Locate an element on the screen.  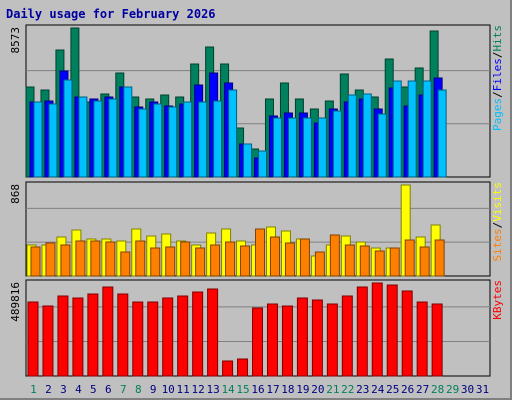
day-label-7: 7 is located at coordinates (123, 389).